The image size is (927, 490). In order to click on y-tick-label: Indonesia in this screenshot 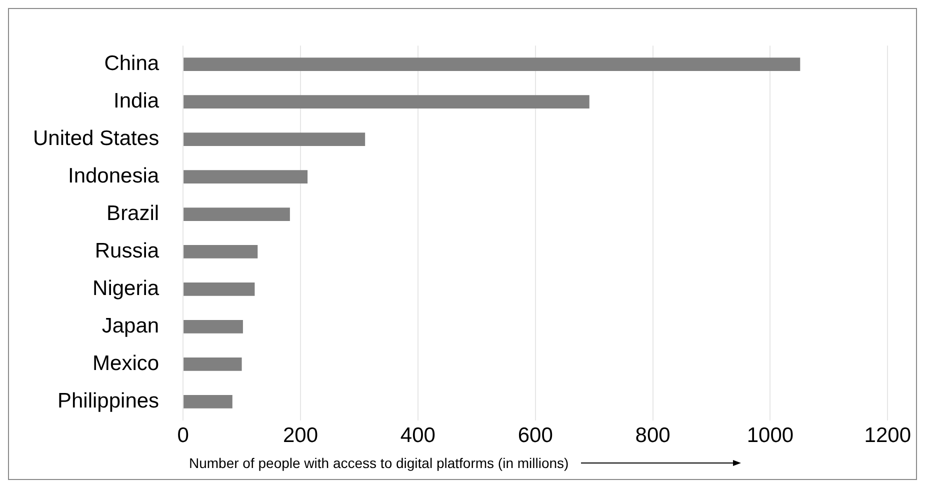, I will do `click(114, 176)`.